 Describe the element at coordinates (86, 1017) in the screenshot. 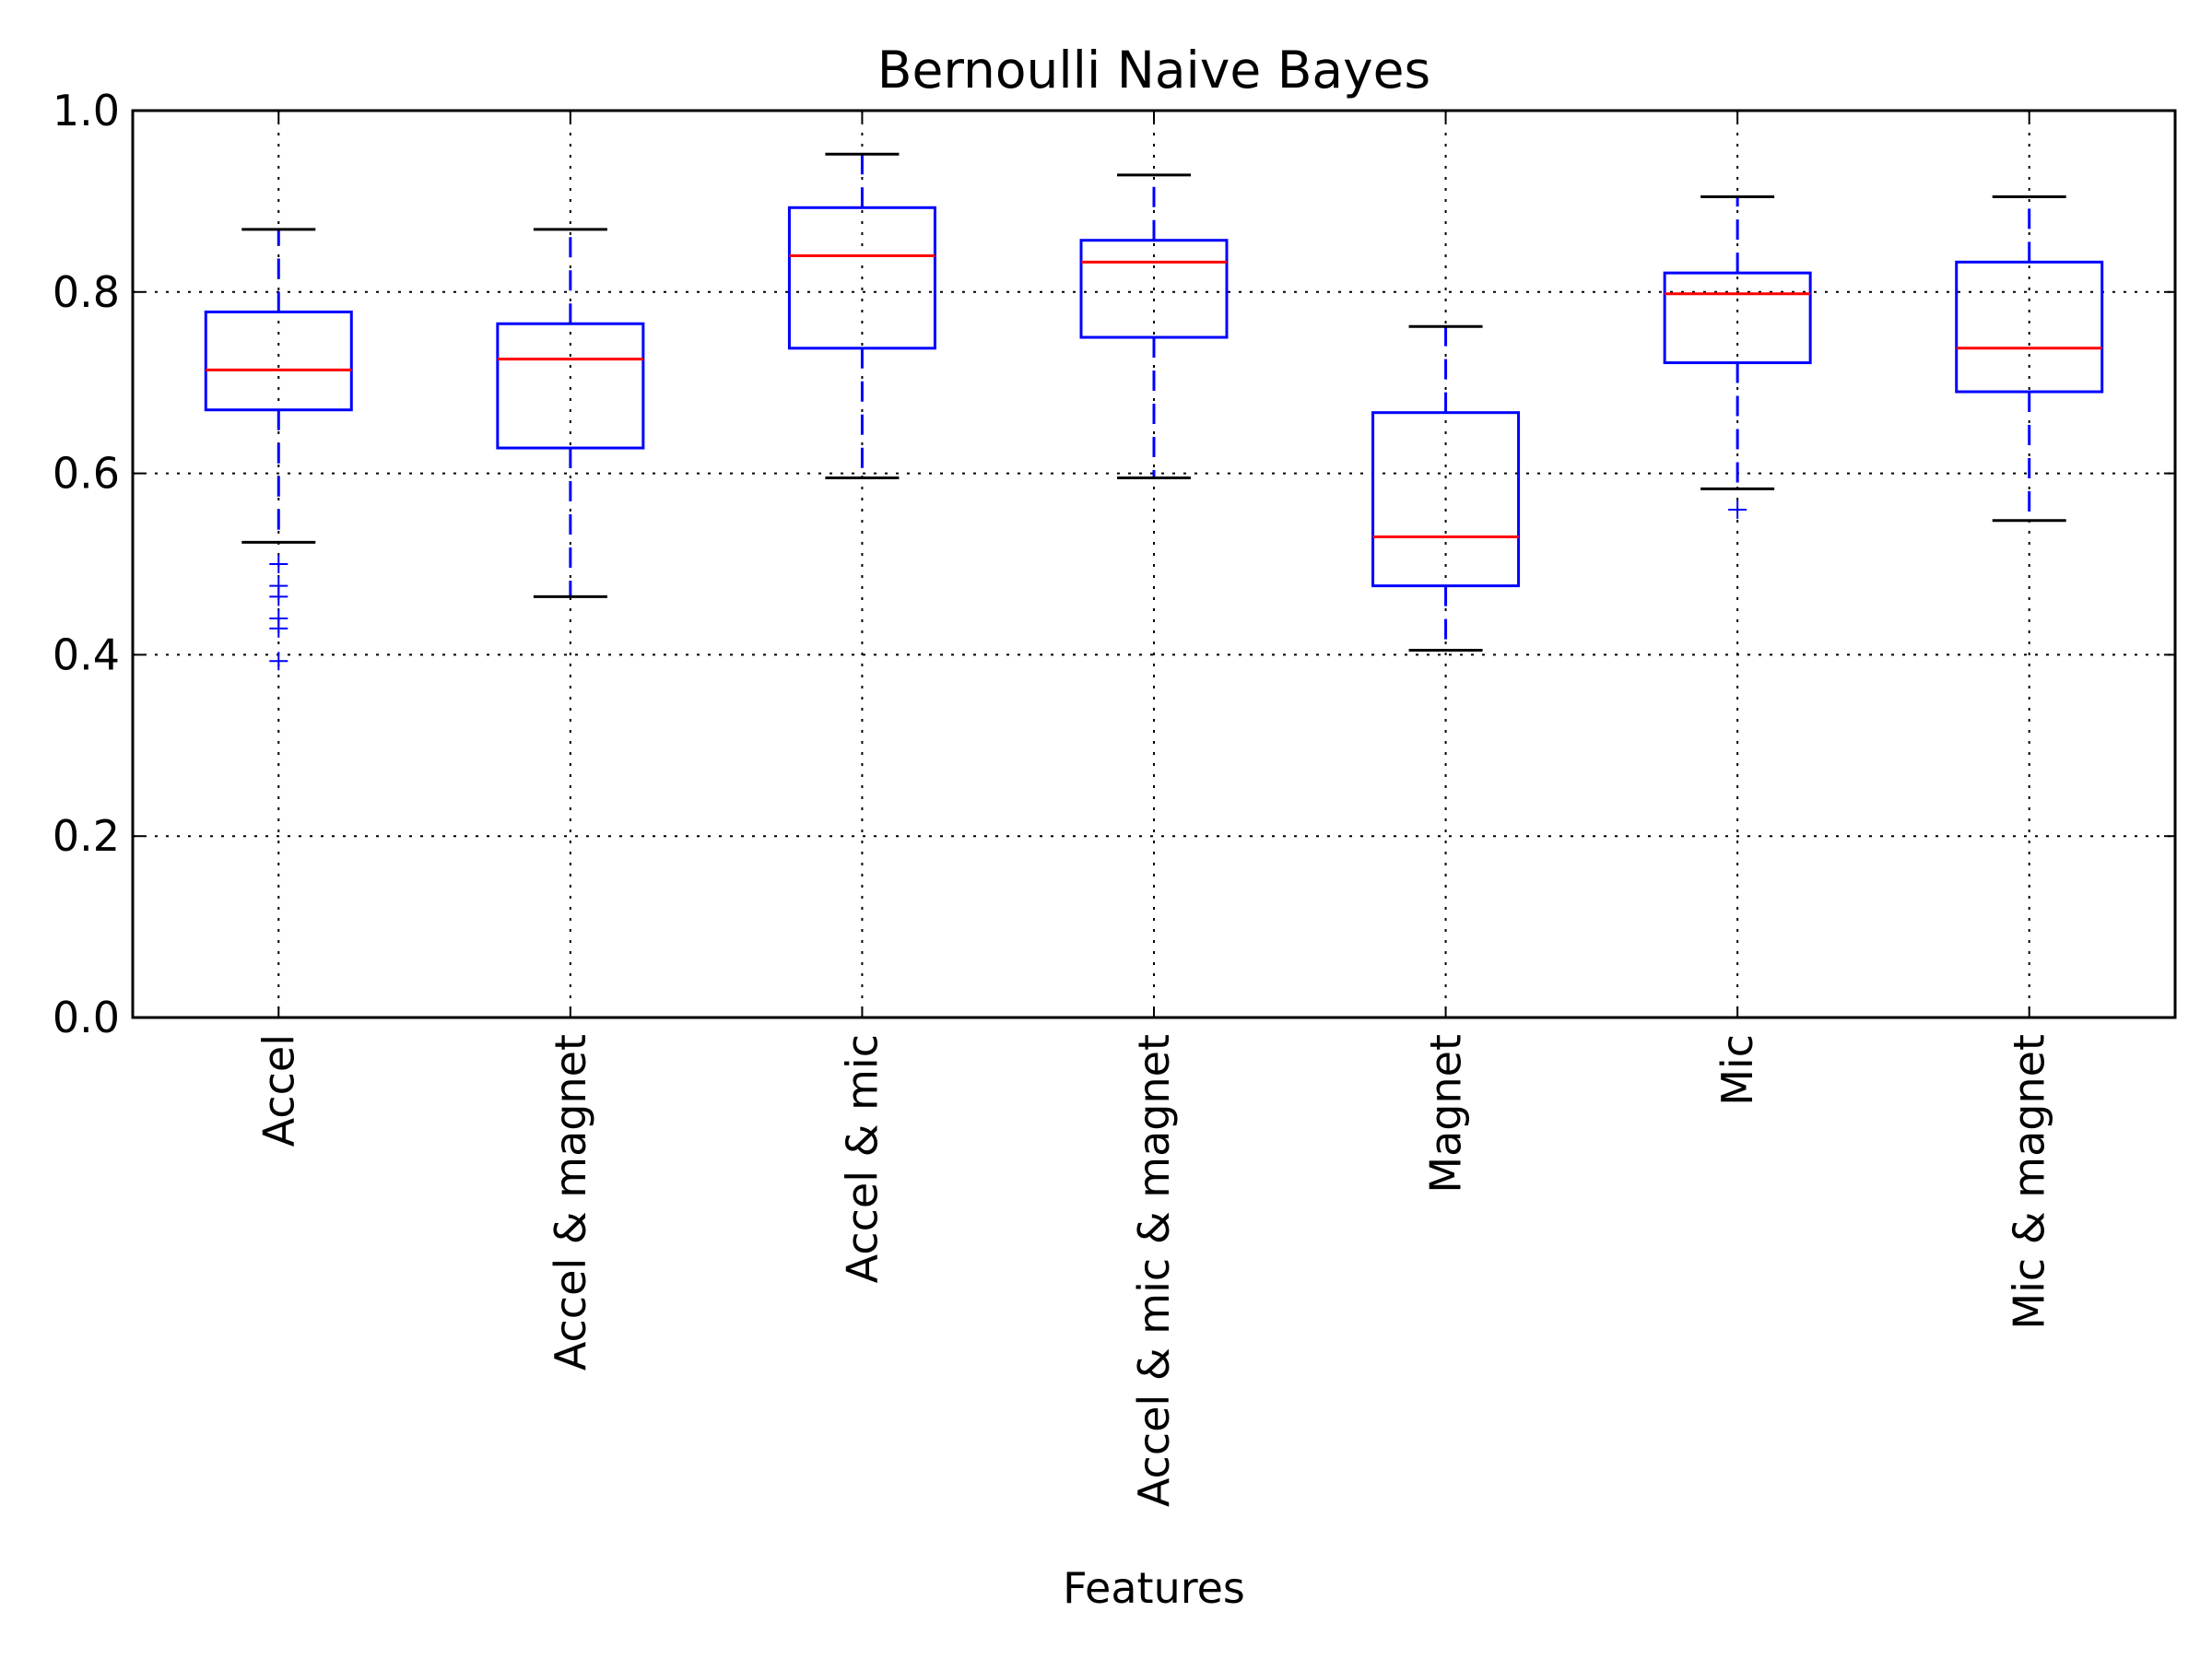

I see `y-tick-label: 0.0` at that location.